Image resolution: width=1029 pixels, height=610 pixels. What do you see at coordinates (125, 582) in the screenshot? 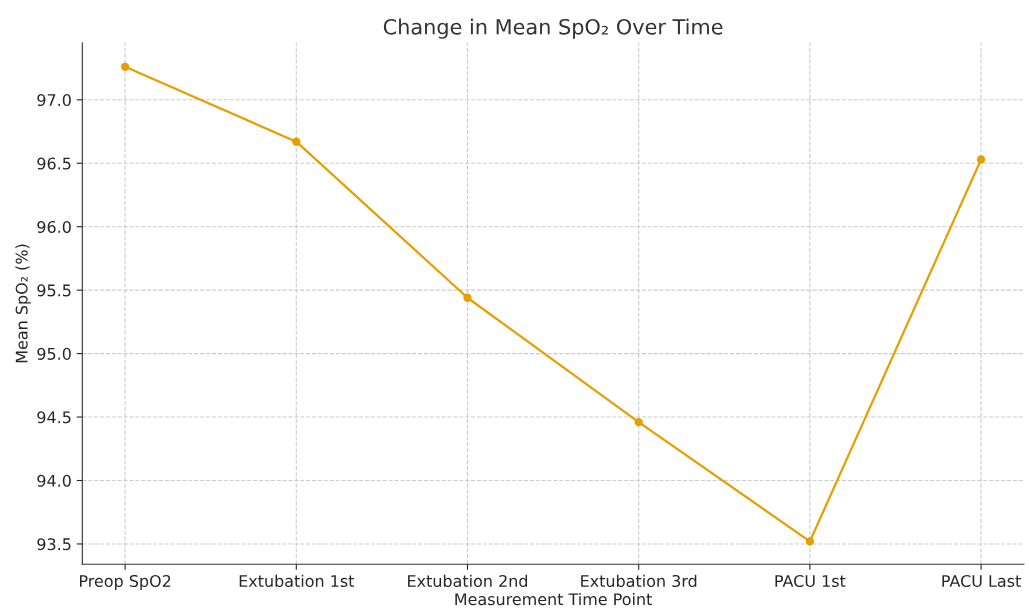
I see `x-tick-label: Preop SpO2` at bounding box center [125, 582].